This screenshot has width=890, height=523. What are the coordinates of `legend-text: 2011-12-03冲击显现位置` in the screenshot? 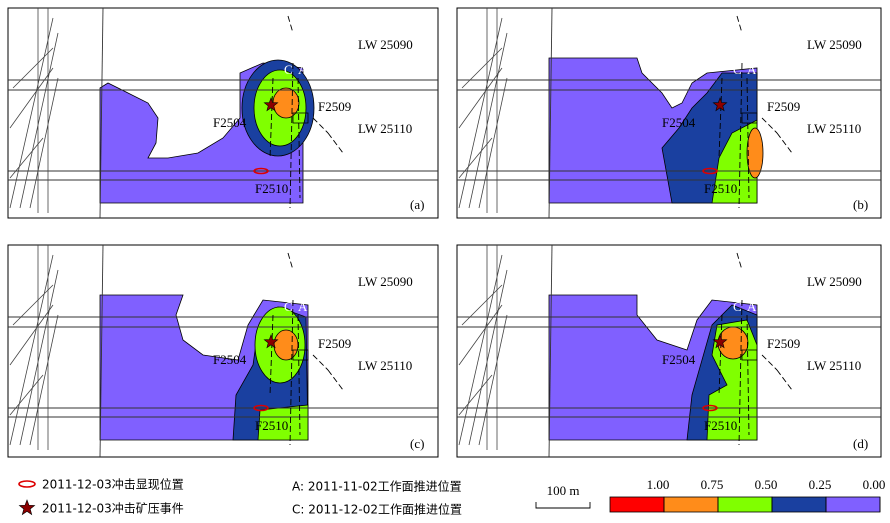 It's located at (113, 484).